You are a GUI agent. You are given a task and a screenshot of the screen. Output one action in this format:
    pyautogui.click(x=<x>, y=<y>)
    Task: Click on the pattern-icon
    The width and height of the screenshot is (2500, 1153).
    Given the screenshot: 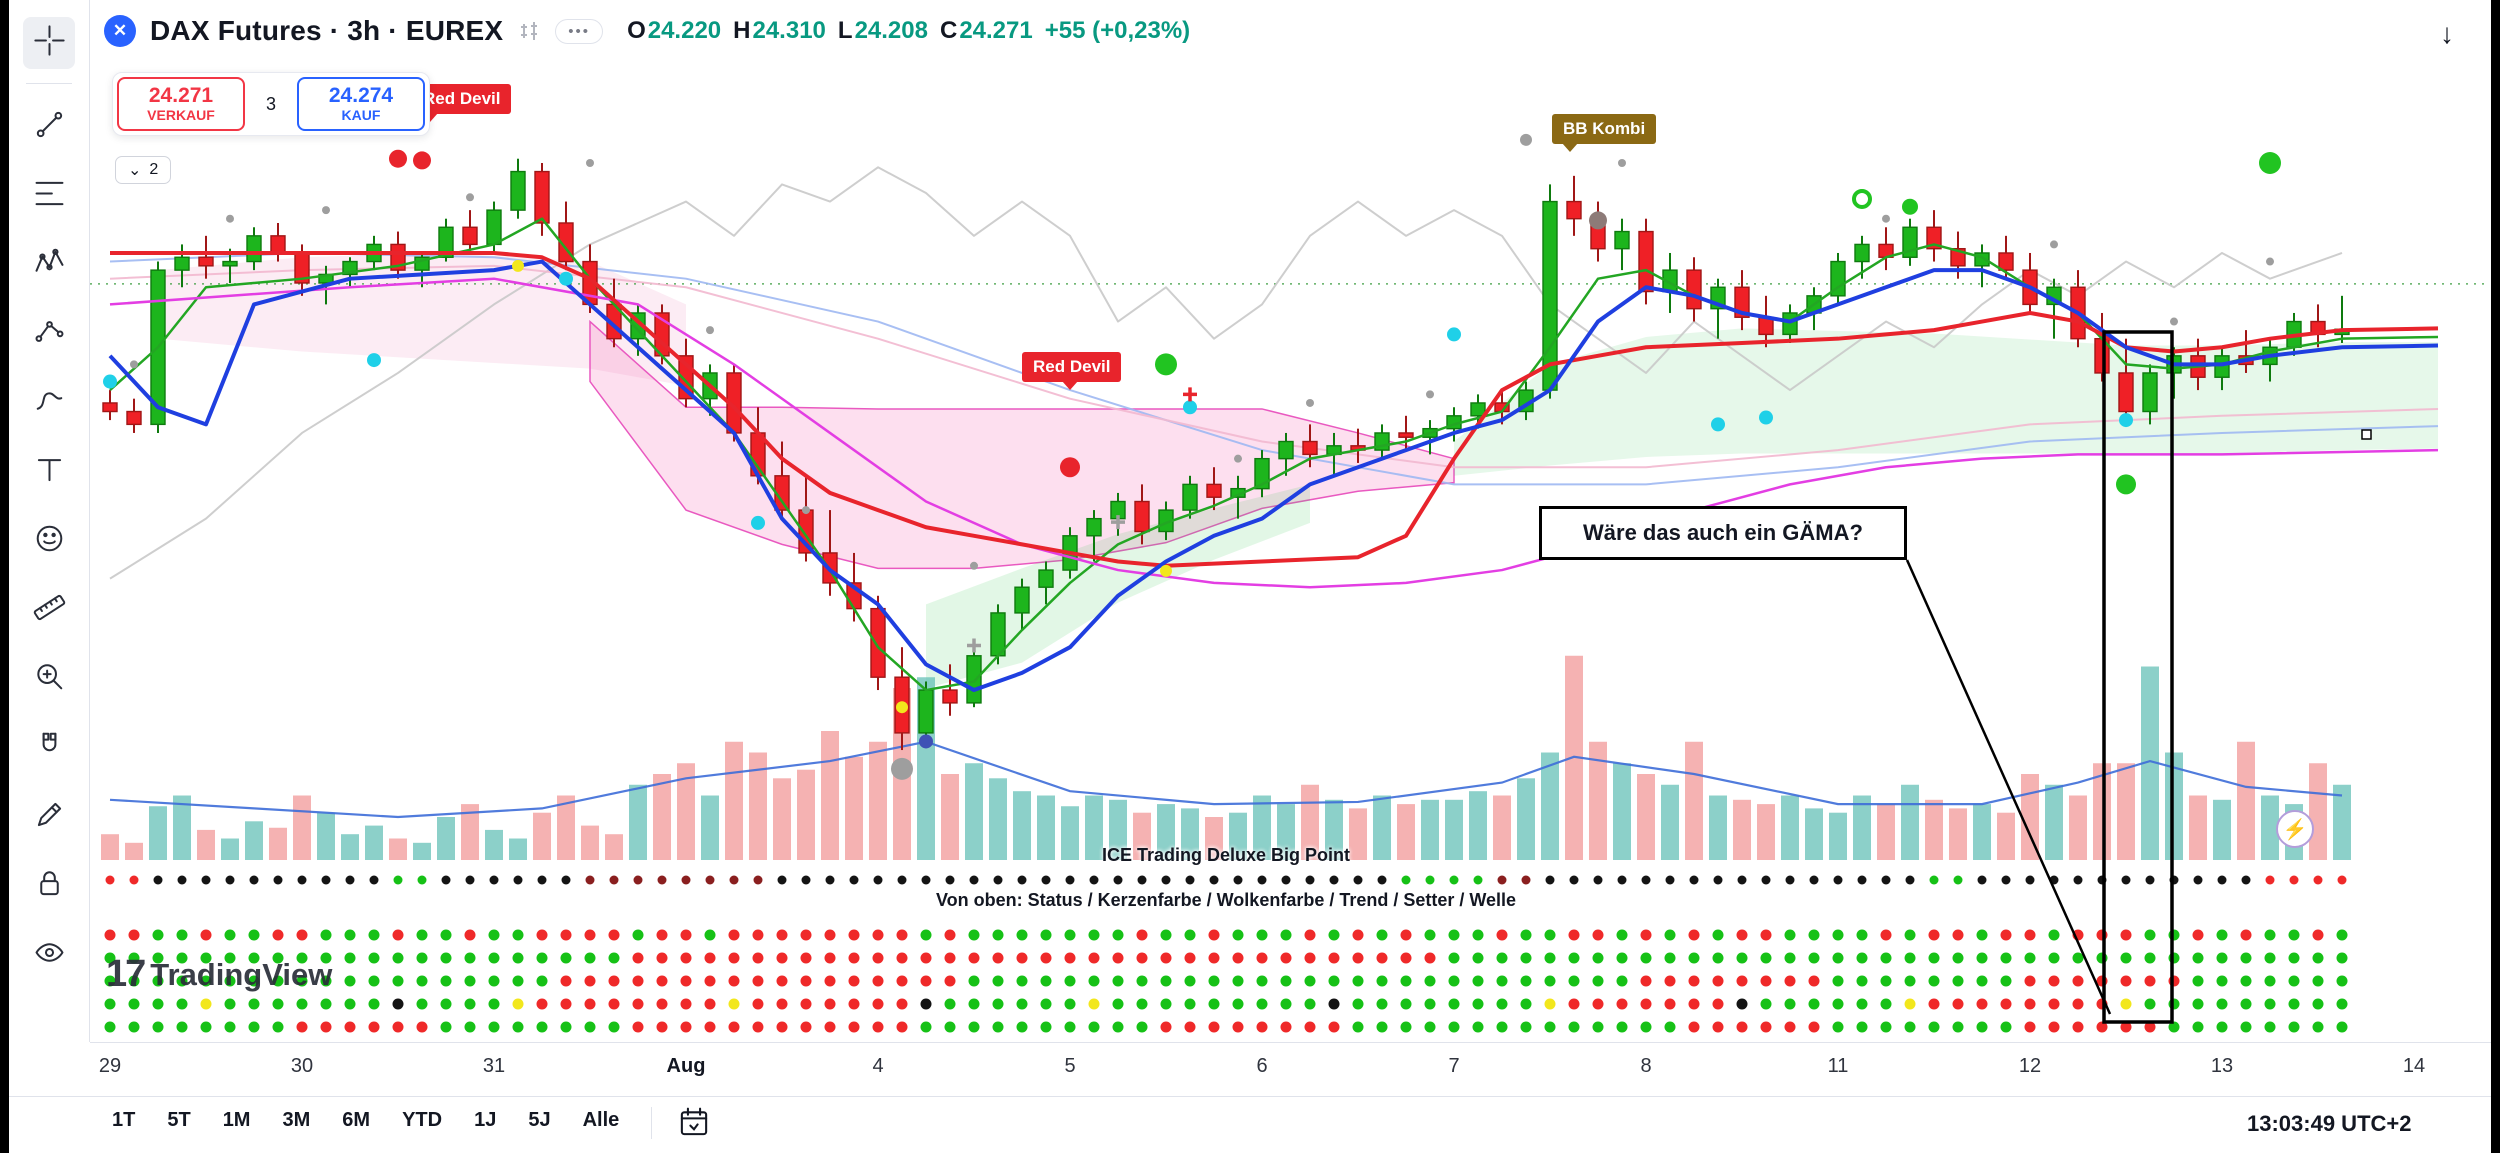 What is the action you would take?
    pyautogui.click(x=49, y=265)
    